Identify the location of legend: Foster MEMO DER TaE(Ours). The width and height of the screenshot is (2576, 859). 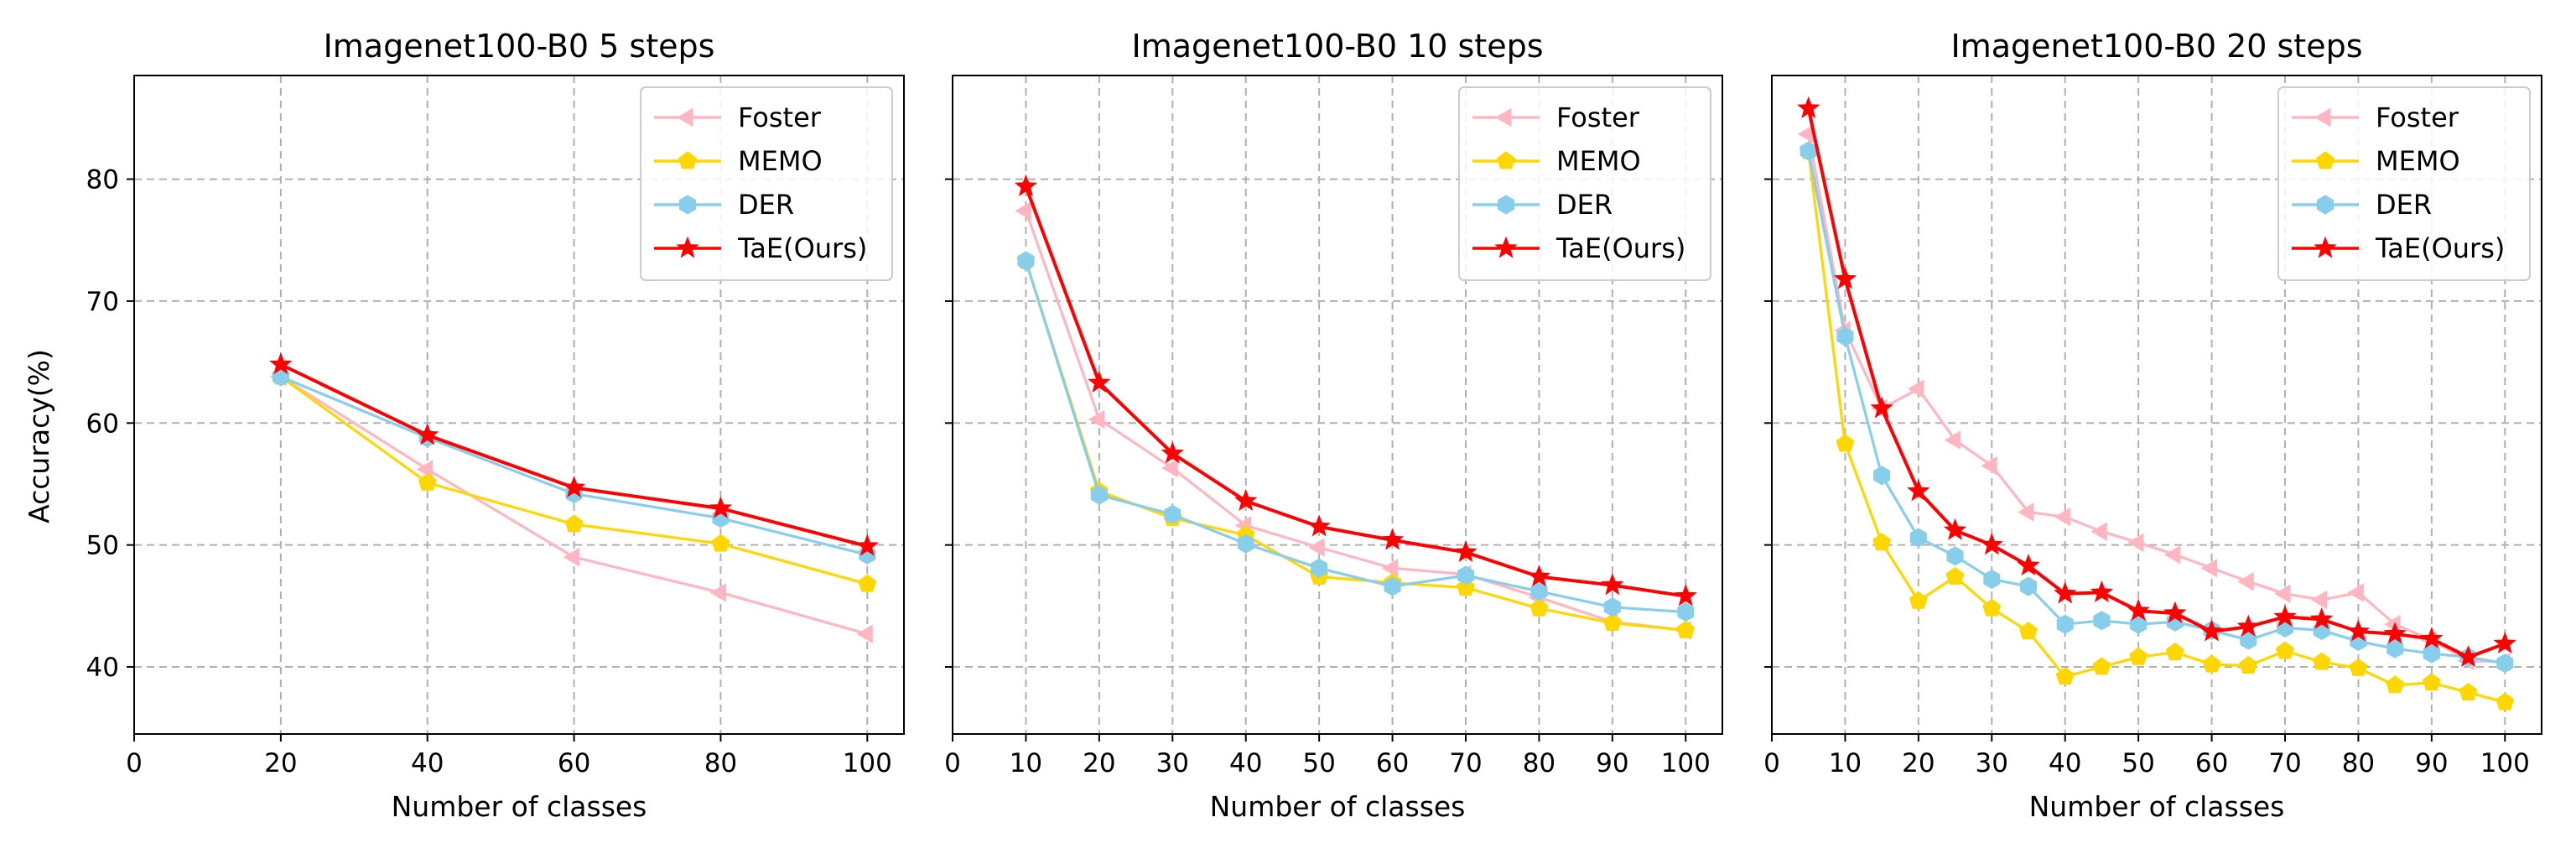
(2404, 183).